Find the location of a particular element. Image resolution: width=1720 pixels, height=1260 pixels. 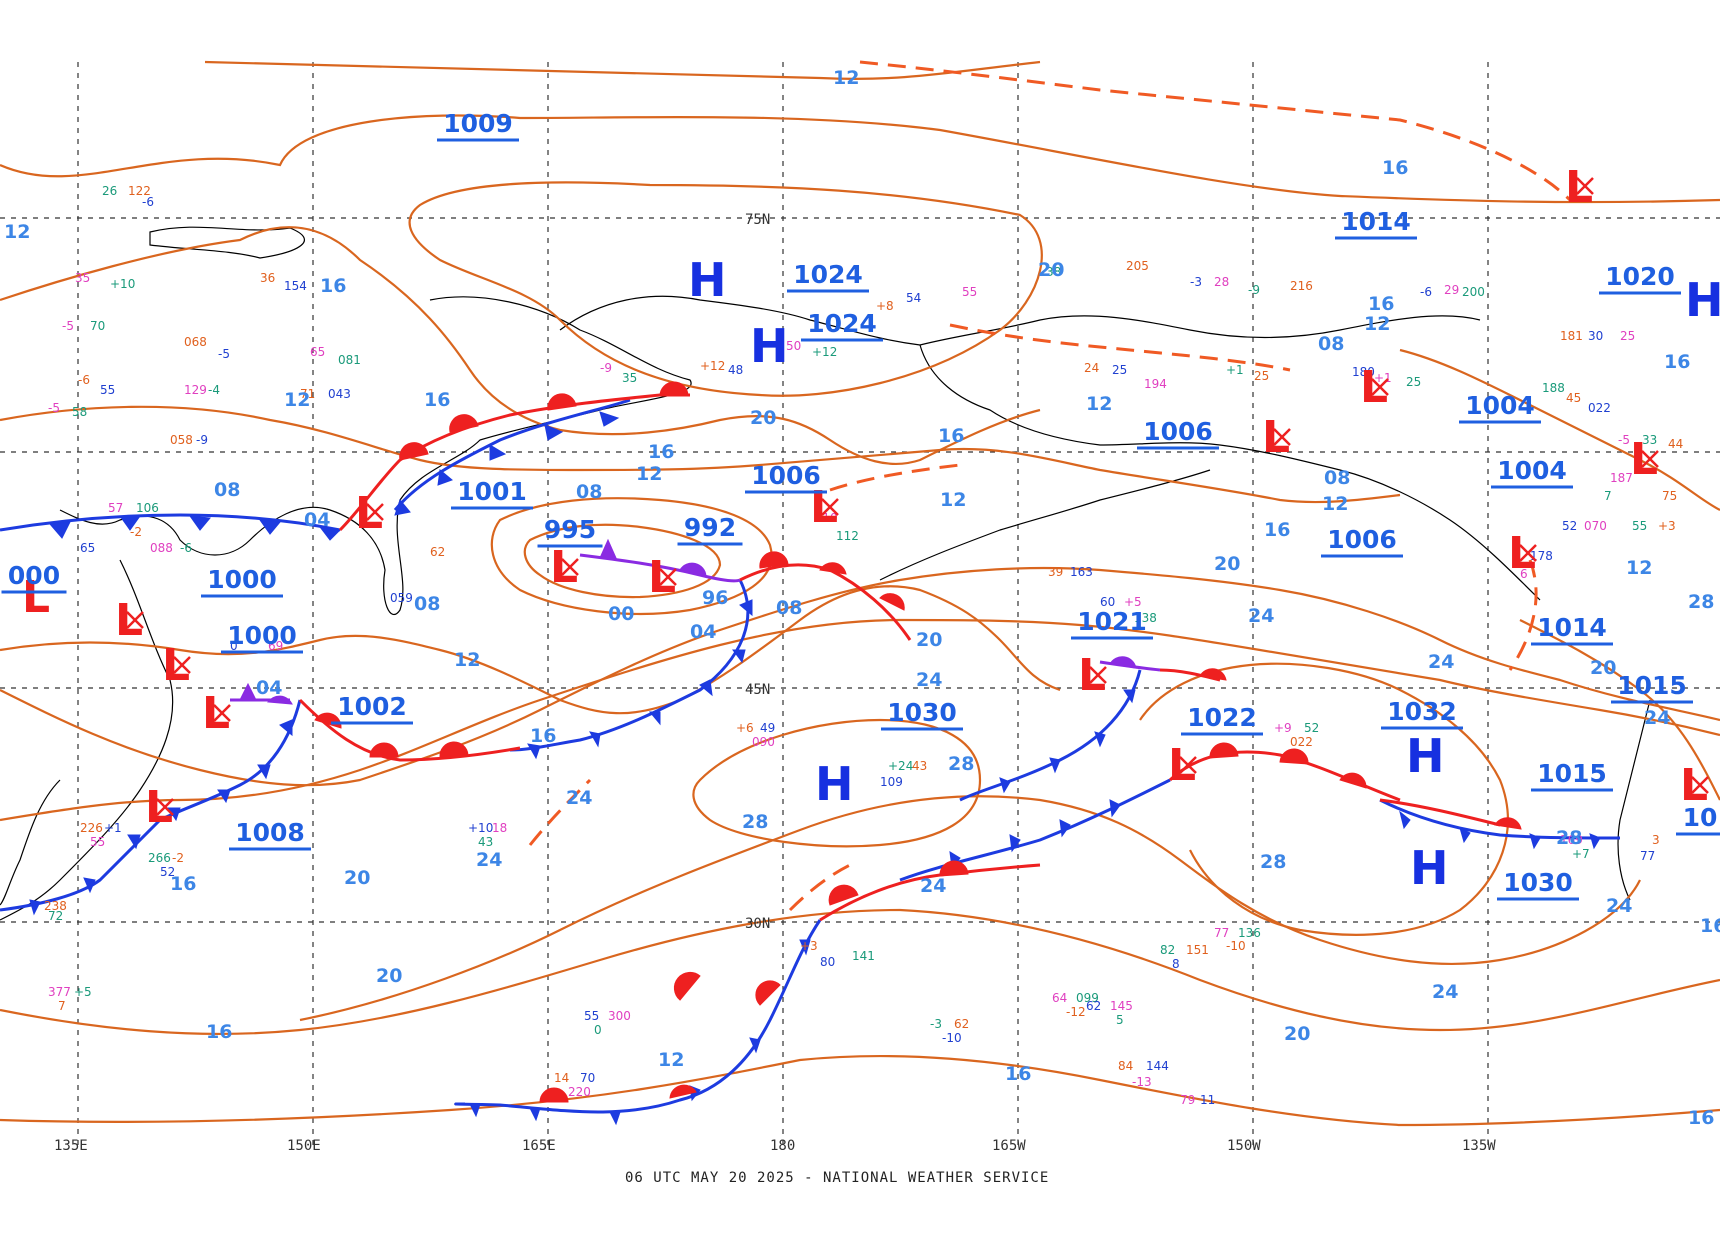

station-value: 54 is located at coordinates (913, 298).